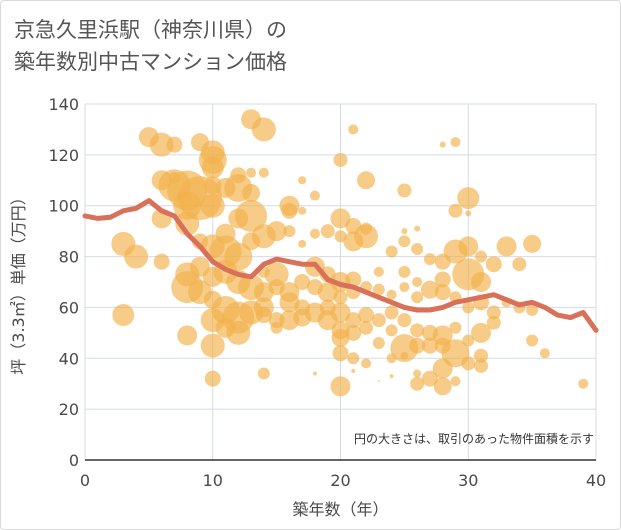 This screenshot has height=530, width=621. I want to click on y-tick-label-5: 100, so click(63, 206).